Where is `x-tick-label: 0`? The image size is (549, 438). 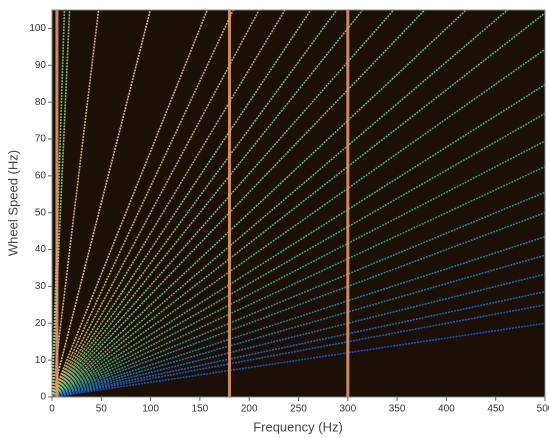
x-tick-label: 0 is located at coordinates (52, 409).